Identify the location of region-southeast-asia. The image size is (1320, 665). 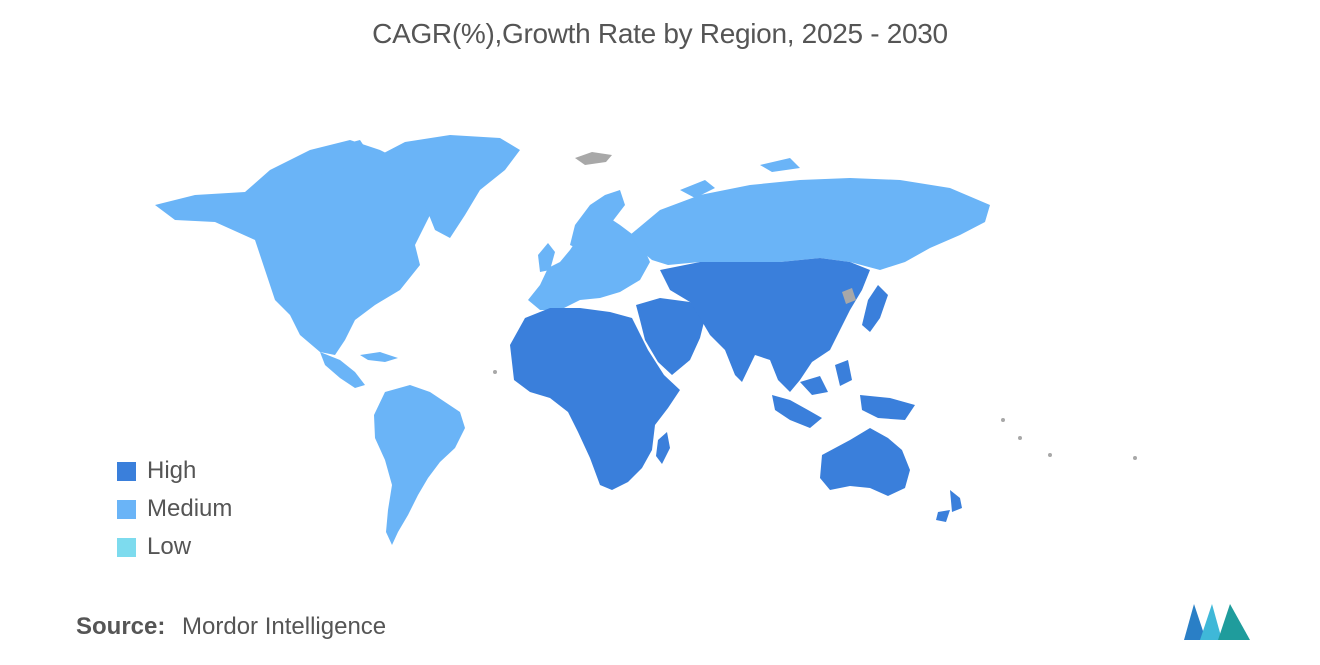
(843, 394).